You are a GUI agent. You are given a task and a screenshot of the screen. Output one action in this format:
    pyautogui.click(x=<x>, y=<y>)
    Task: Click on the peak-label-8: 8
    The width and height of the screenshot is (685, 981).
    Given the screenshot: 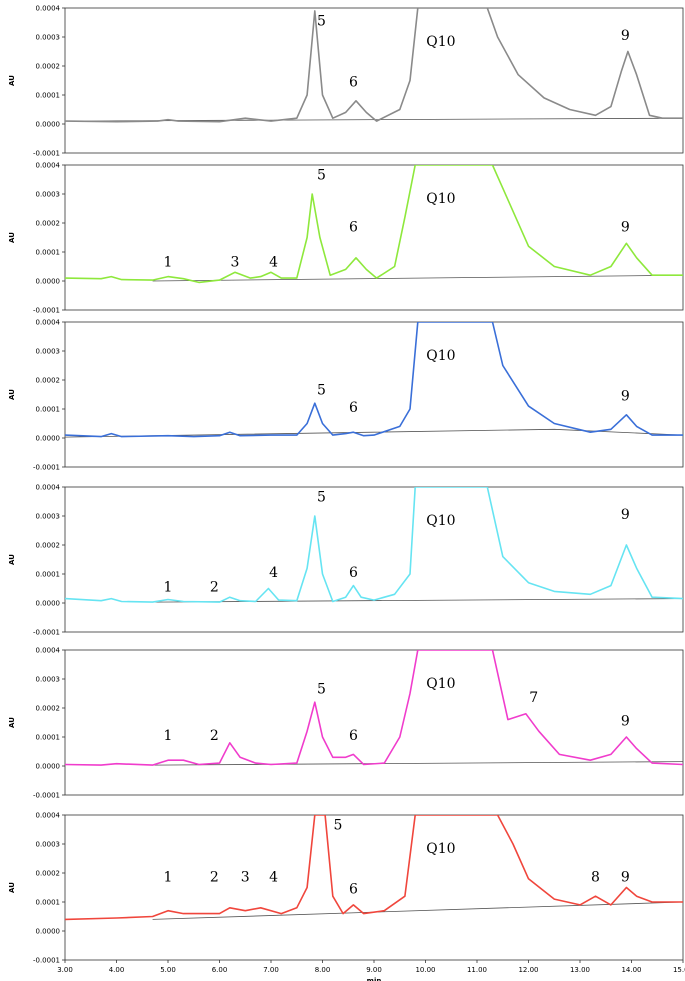 What is the action you would take?
    pyautogui.click(x=595, y=878)
    